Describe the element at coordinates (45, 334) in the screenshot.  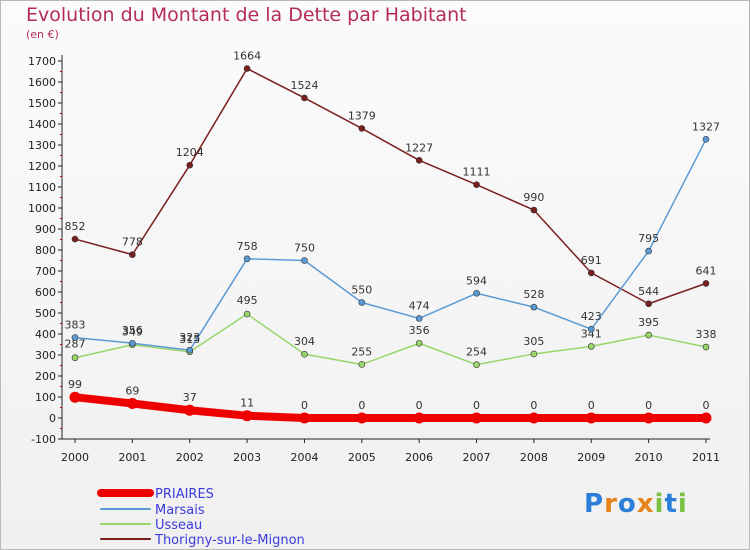
I see `y-tick-label: 400` at that location.